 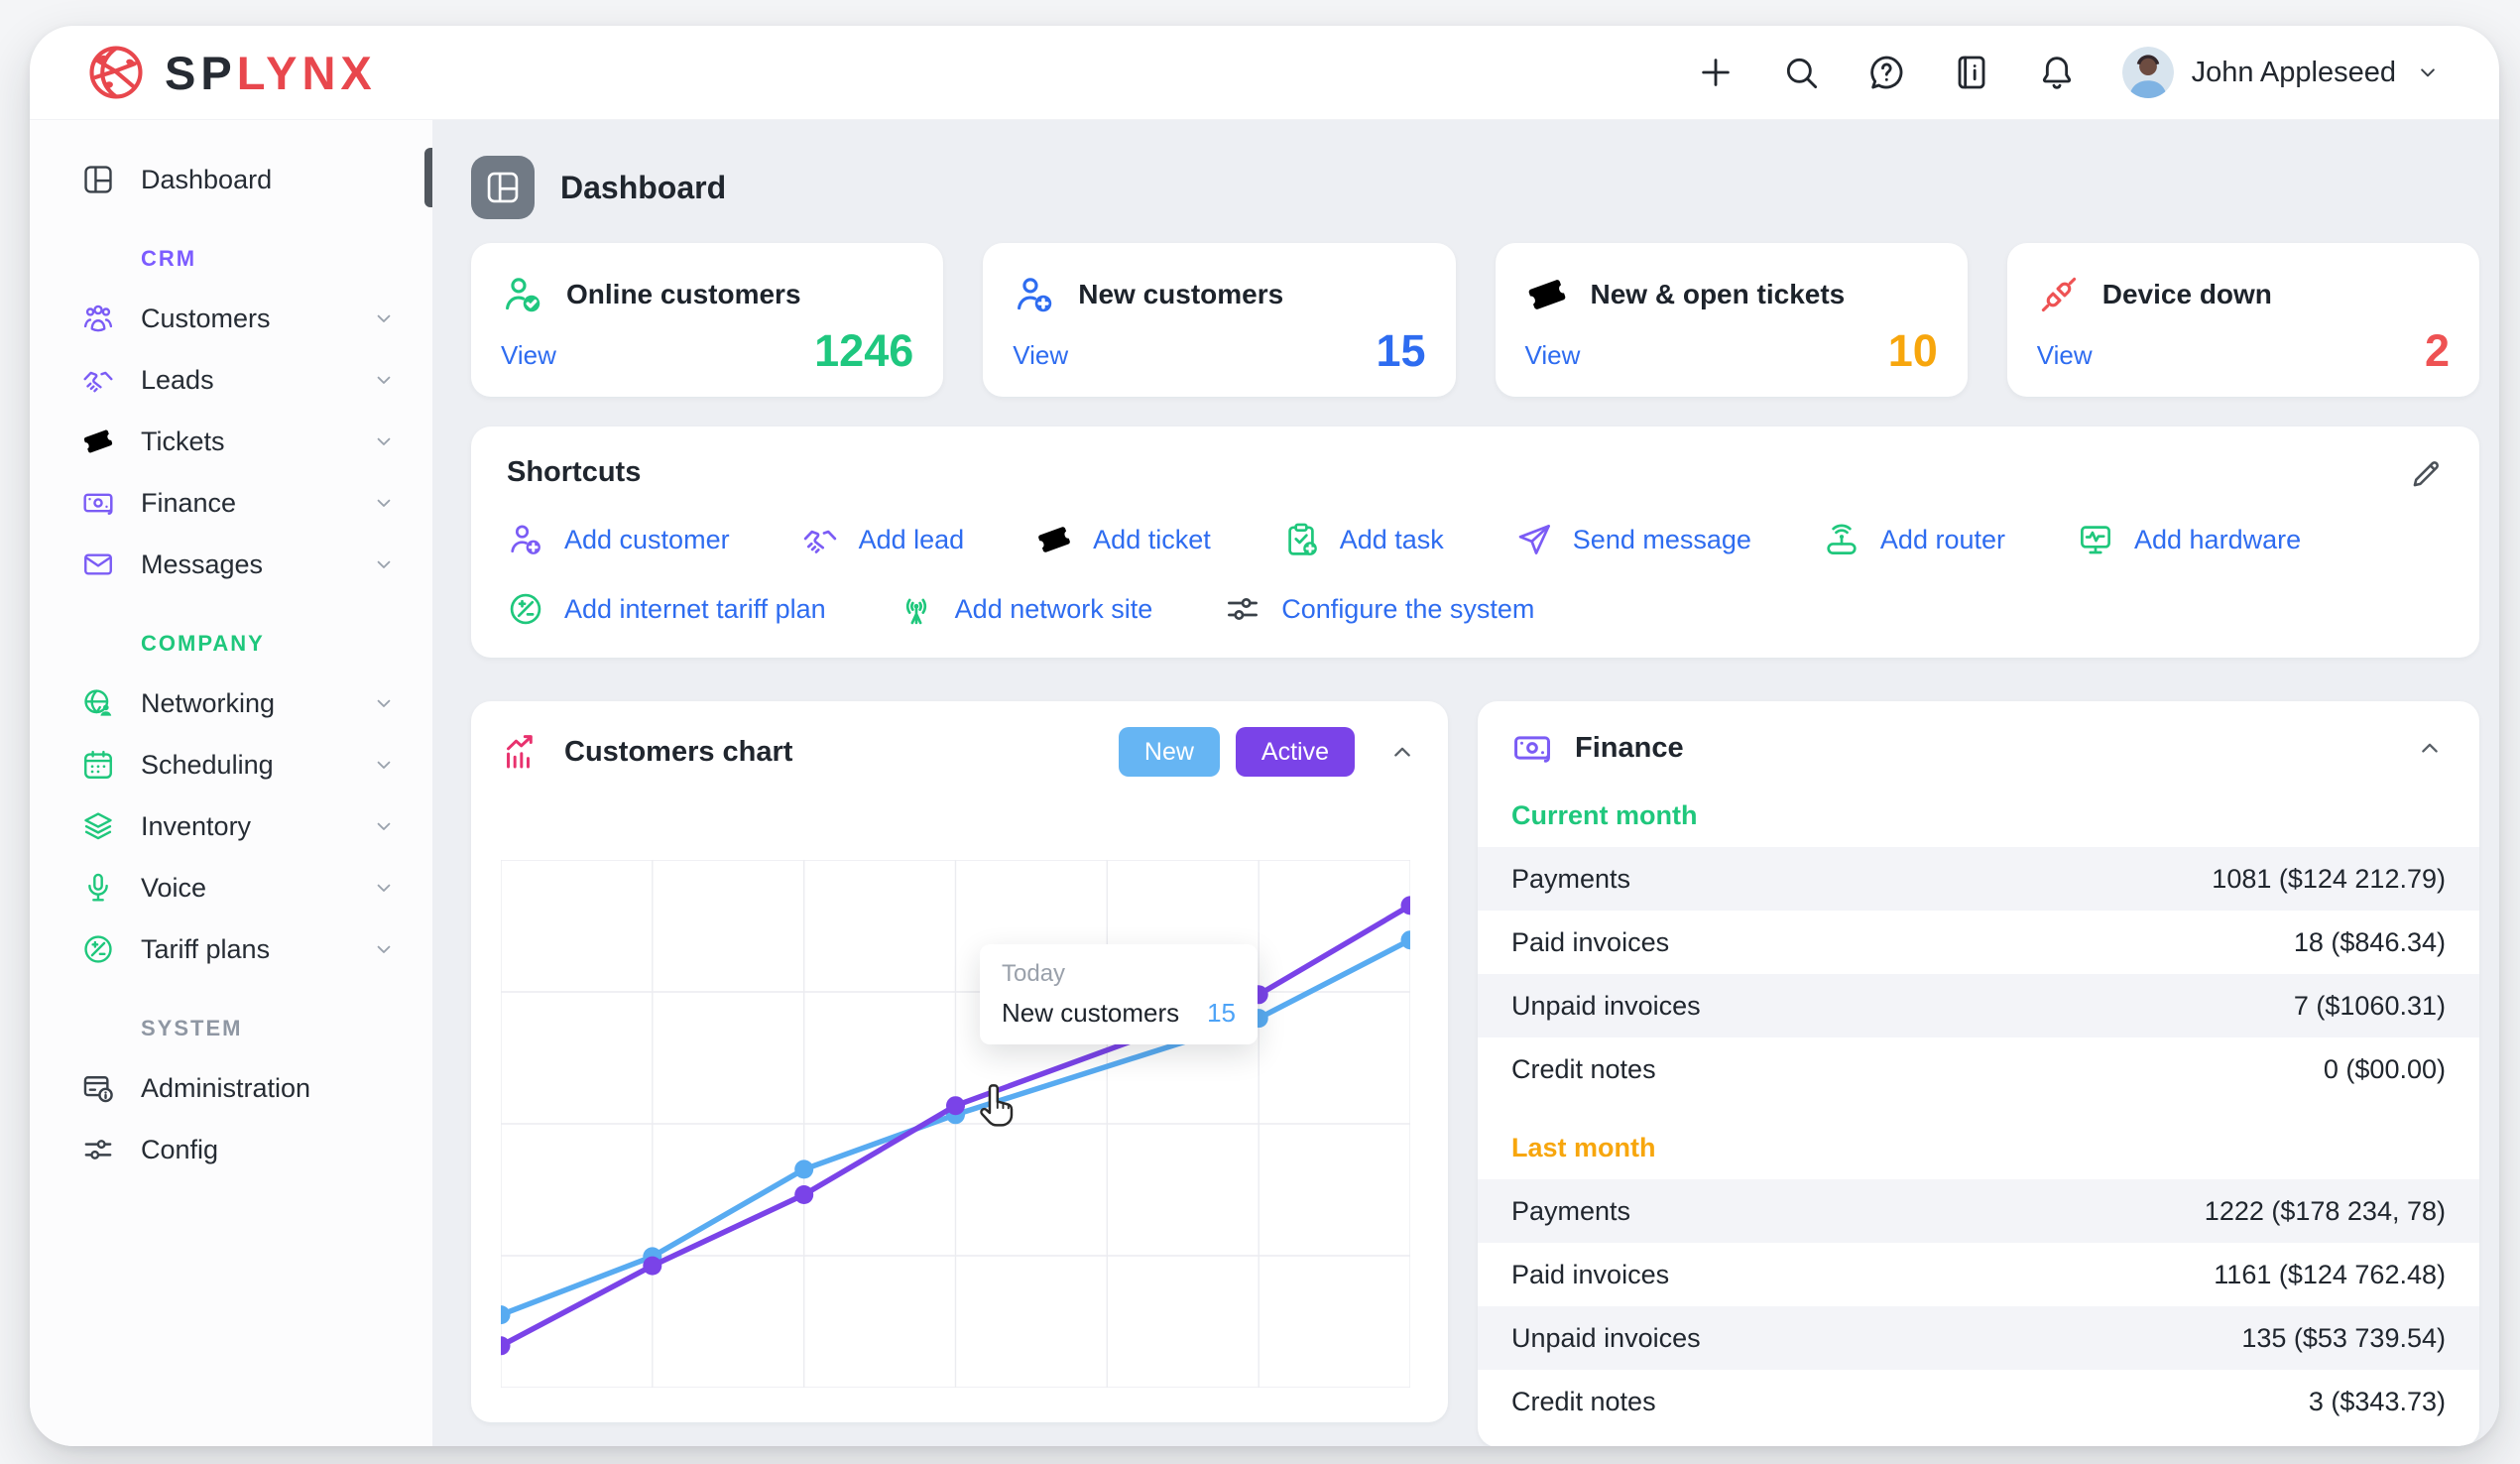 What do you see at coordinates (183, 441) in the screenshot?
I see `sidebar-item-label: Tickets` at bounding box center [183, 441].